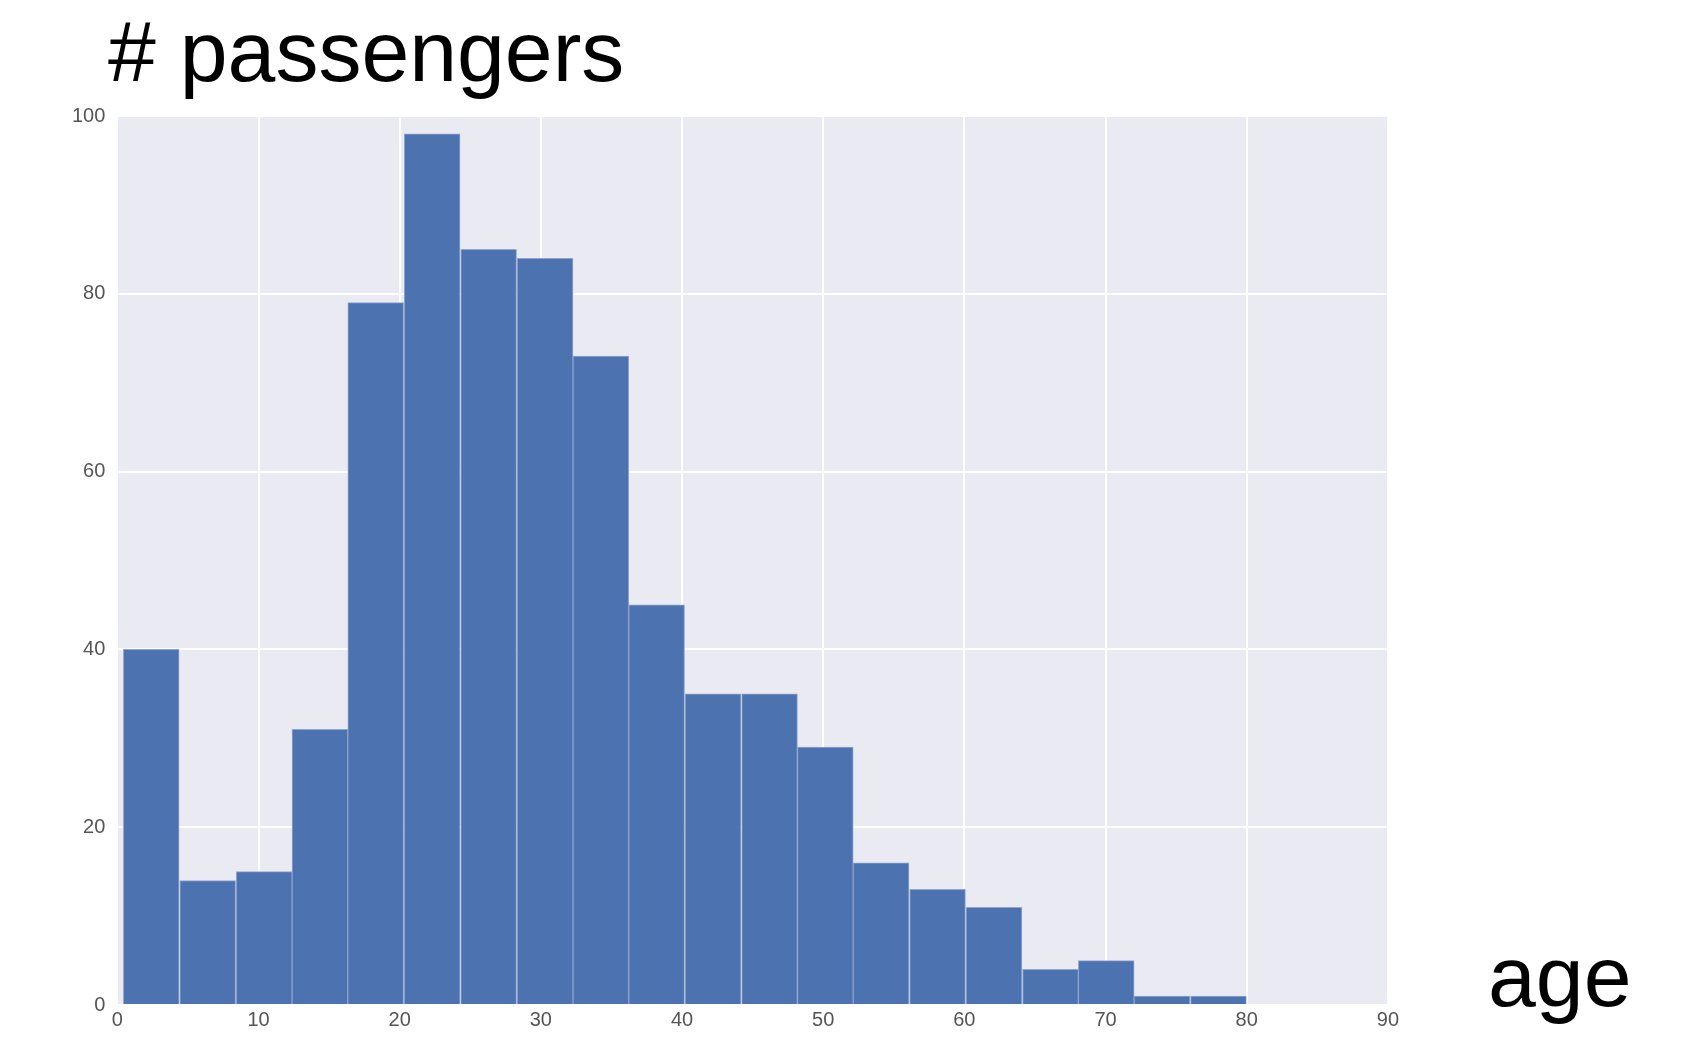 The width and height of the screenshot is (1696, 1045). I want to click on x-axis-title: age, so click(1560, 976).